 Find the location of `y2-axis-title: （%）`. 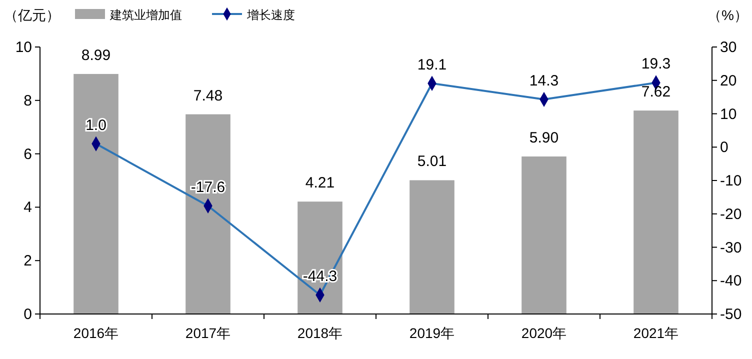

y2-axis-title: （%） is located at coordinates (728, 15).